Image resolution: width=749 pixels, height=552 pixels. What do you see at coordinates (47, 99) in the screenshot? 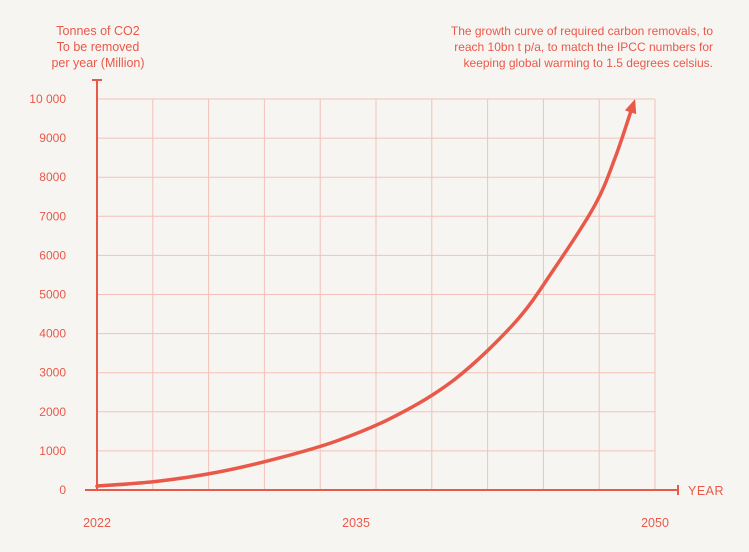
I see `y-tick-label: 10 000` at bounding box center [47, 99].